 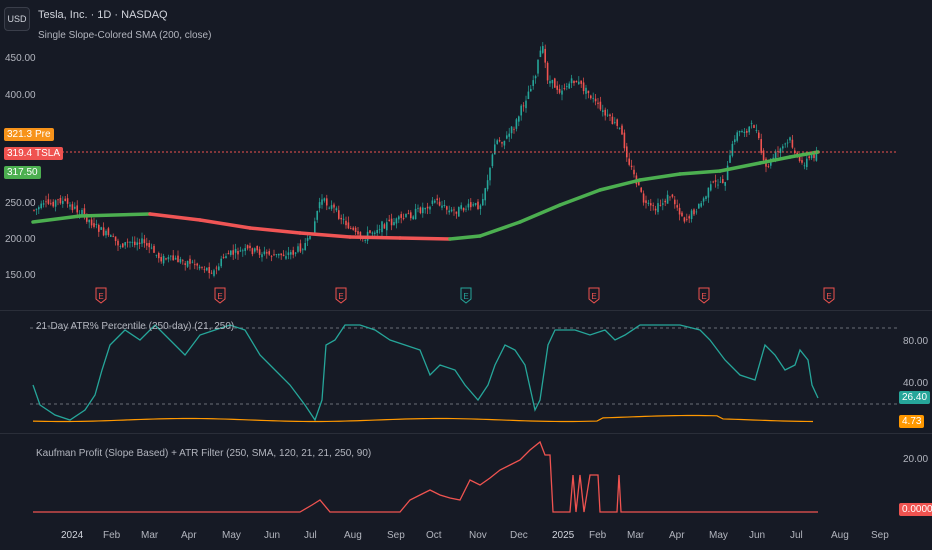 What do you see at coordinates (103, 15) in the screenshot?
I see `symbol-title: Tesla, Inc. · 1D · NASDAQ` at bounding box center [103, 15].